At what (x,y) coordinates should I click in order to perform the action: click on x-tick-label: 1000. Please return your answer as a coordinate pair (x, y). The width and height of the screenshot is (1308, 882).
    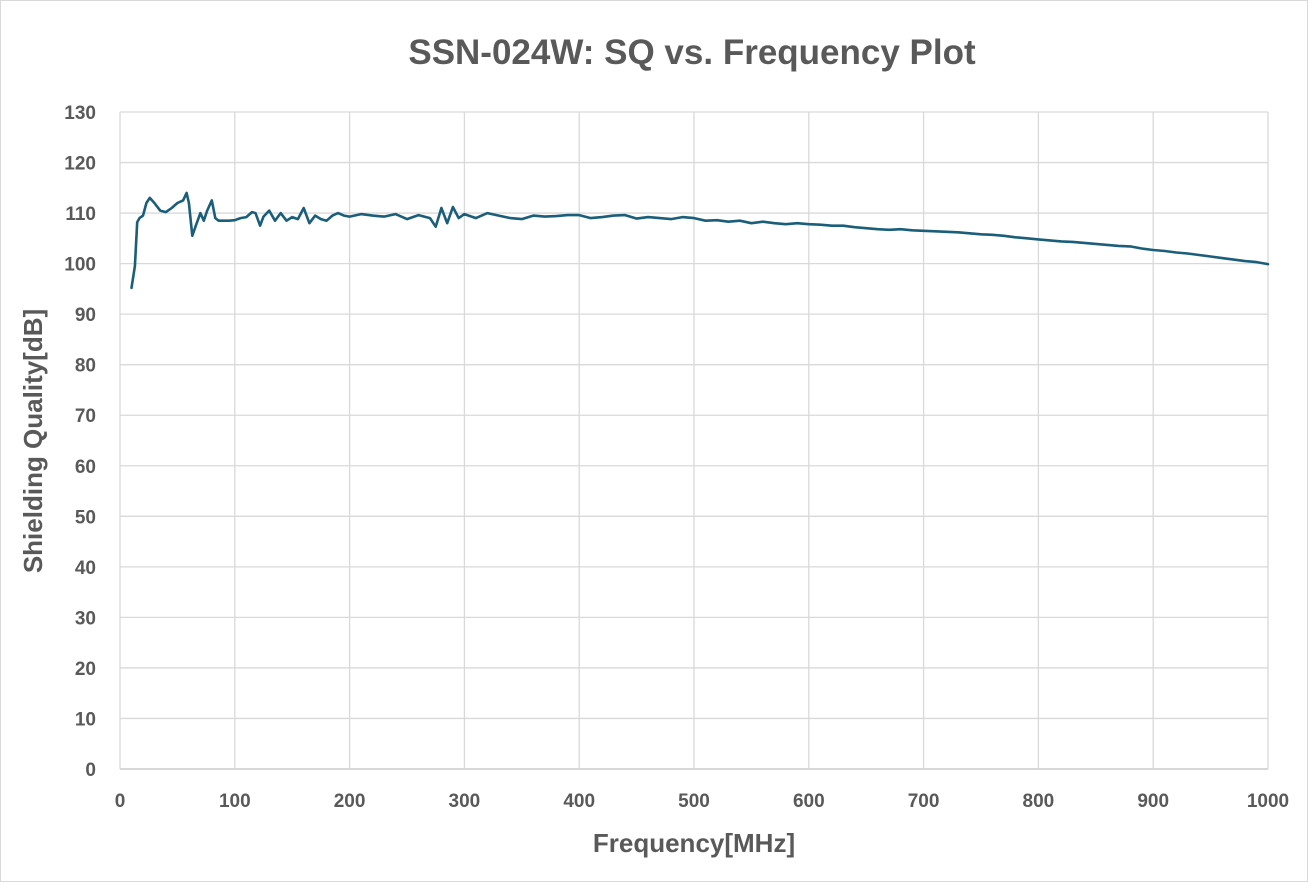
    Looking at the image, I should click on (1268, 801).